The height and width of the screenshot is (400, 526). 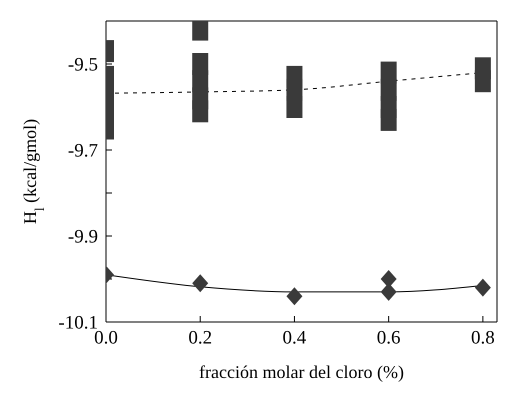 What do you see at coordinates (200, 337) in the screenshot?
I see `x-tick-label: 0.2` at bounding box center [200, 337].